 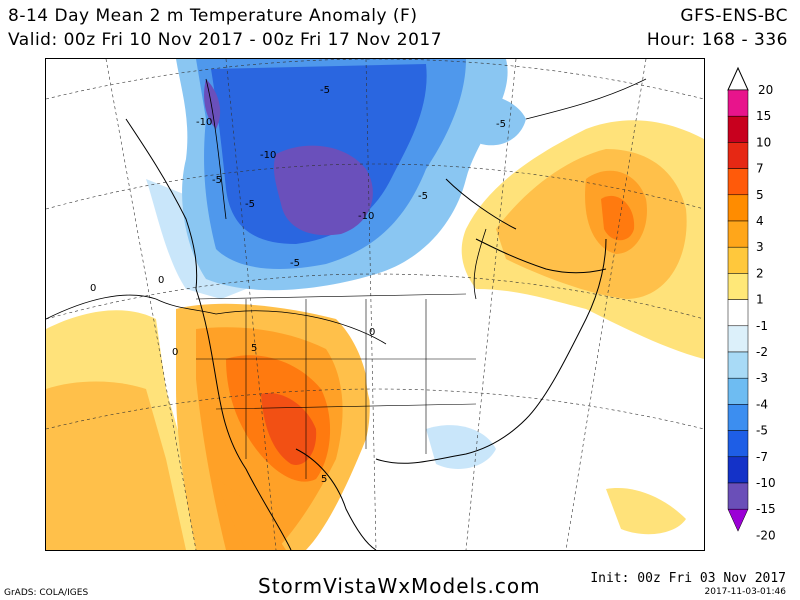 What do you see at coordinates (495, 120) in the screenshot?
I see `hudson-cold-patch` at bounding box center [495, 120].